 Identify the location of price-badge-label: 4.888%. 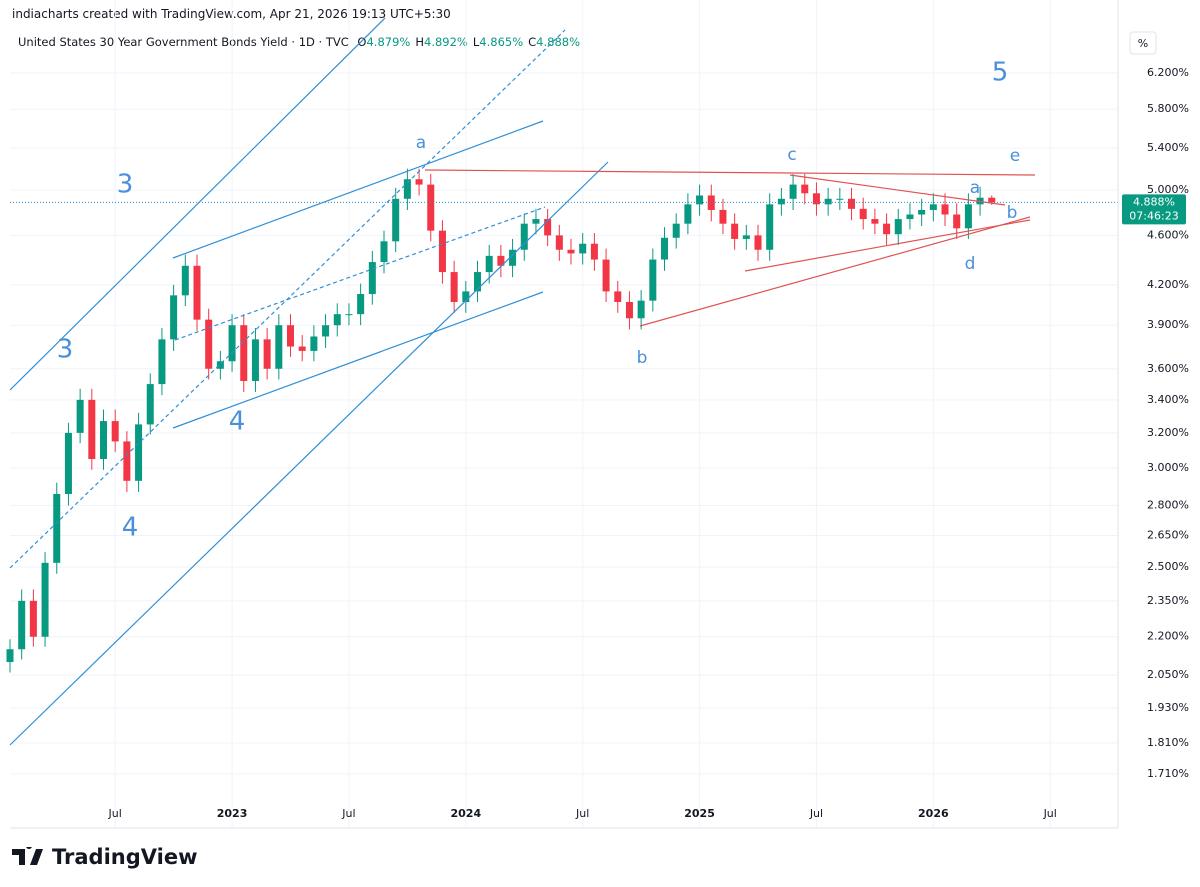
(1154, 201).